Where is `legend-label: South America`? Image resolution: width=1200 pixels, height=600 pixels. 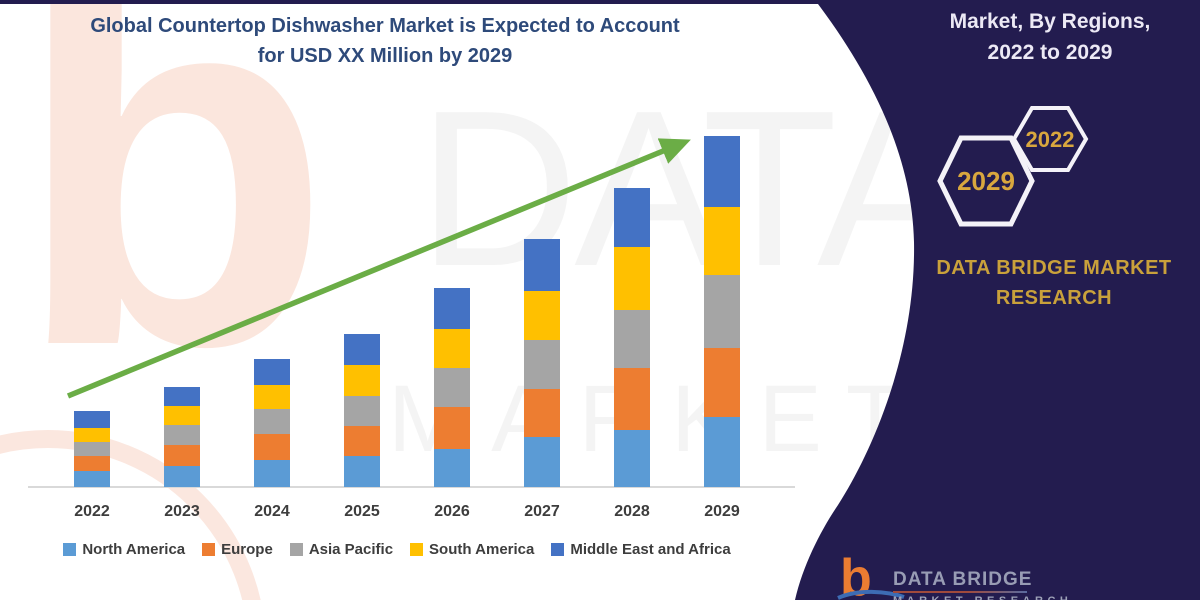
legend-label: South America is located at coordinates (482, 549).